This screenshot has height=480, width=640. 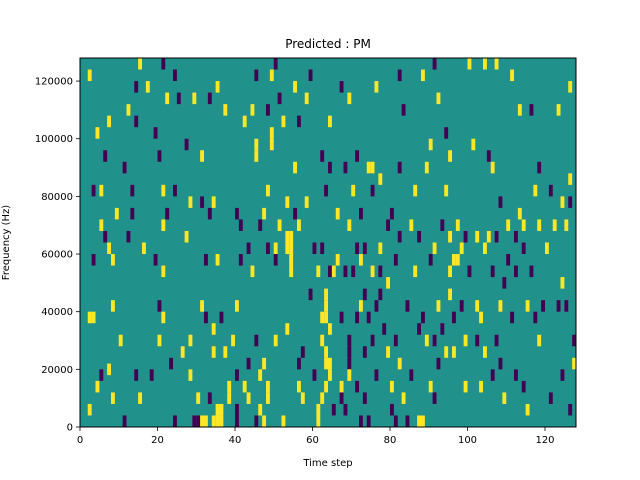 What do you see at coordinates (235, 440) in the screenshot?
I see `x-tick-label: 40` at bounding box center [235, 440].